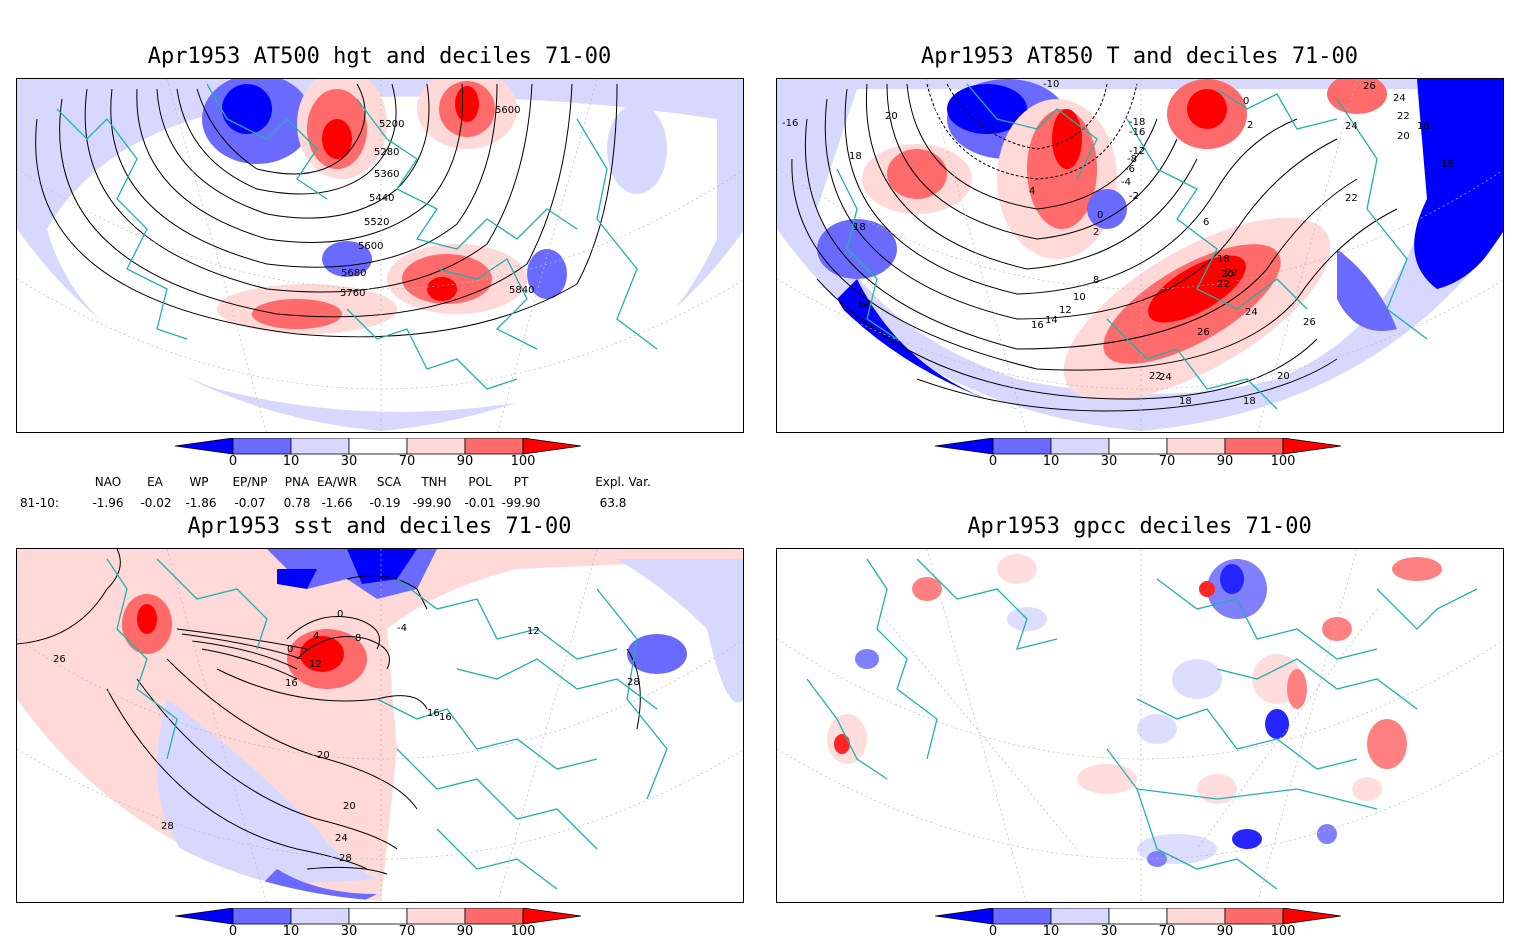 The height and width of the screenshot is (940, 1520). Describe the element at coordinates (378, 446) in the screenshot. I see `colorbar-top-left` at that location.